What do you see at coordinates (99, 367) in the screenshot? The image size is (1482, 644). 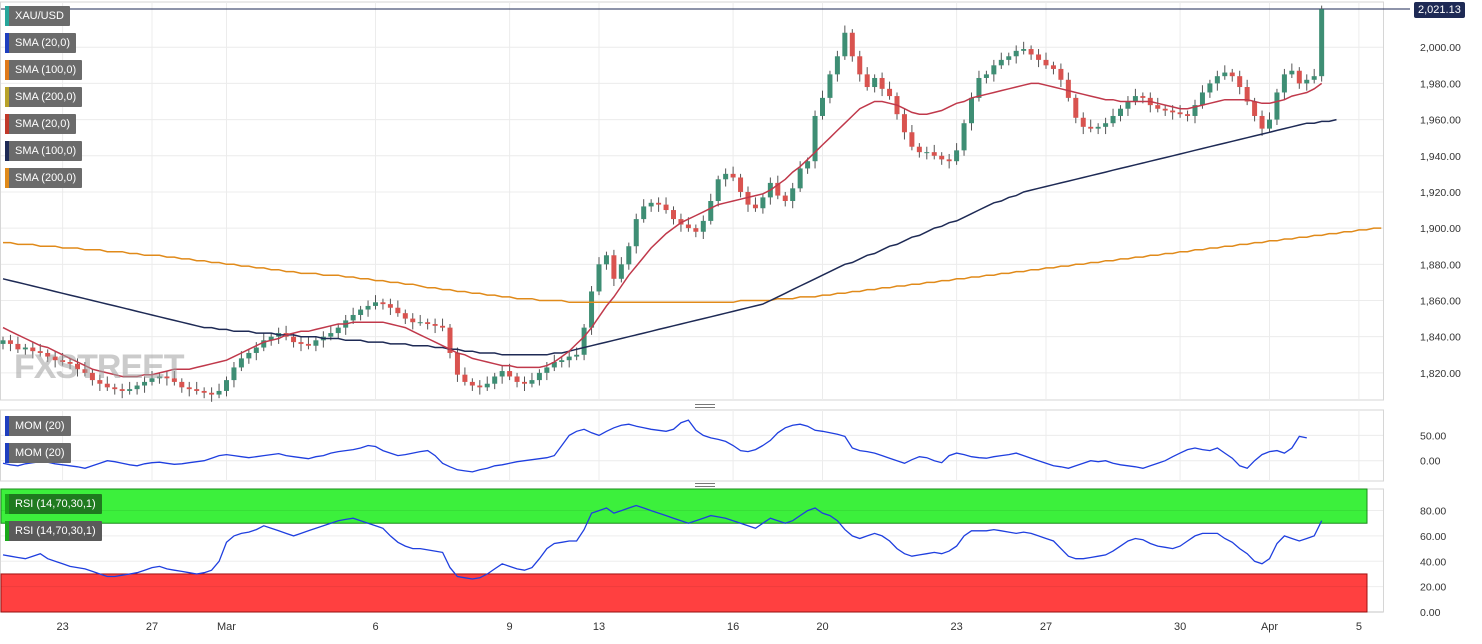 I see `fxstreet-watermark-logo: FXXSTREET` at bounding box center [99, 367].